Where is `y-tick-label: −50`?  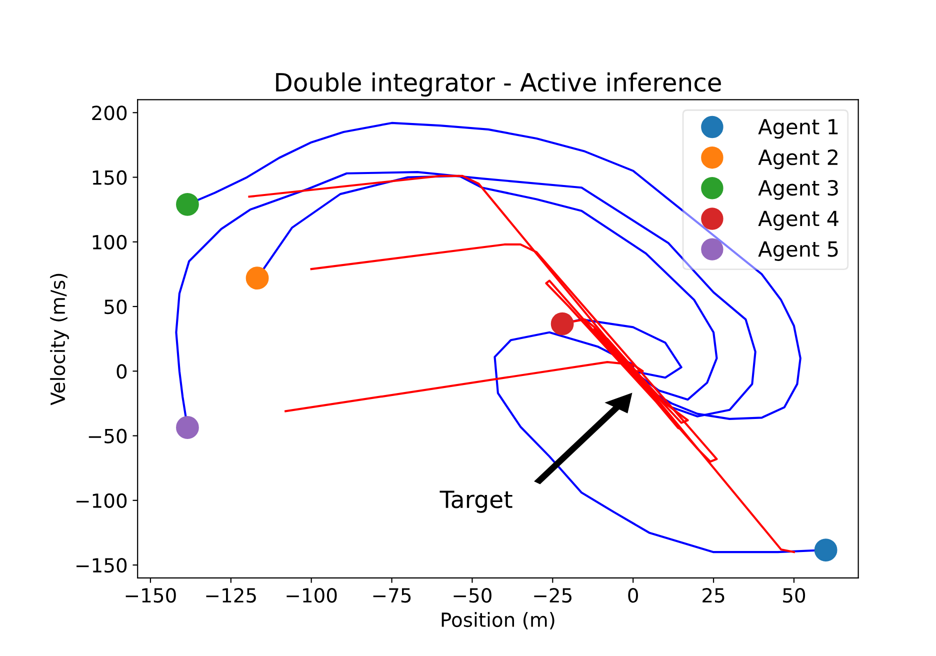 y-tick-label: −50 is located at coordinates (107, 436).